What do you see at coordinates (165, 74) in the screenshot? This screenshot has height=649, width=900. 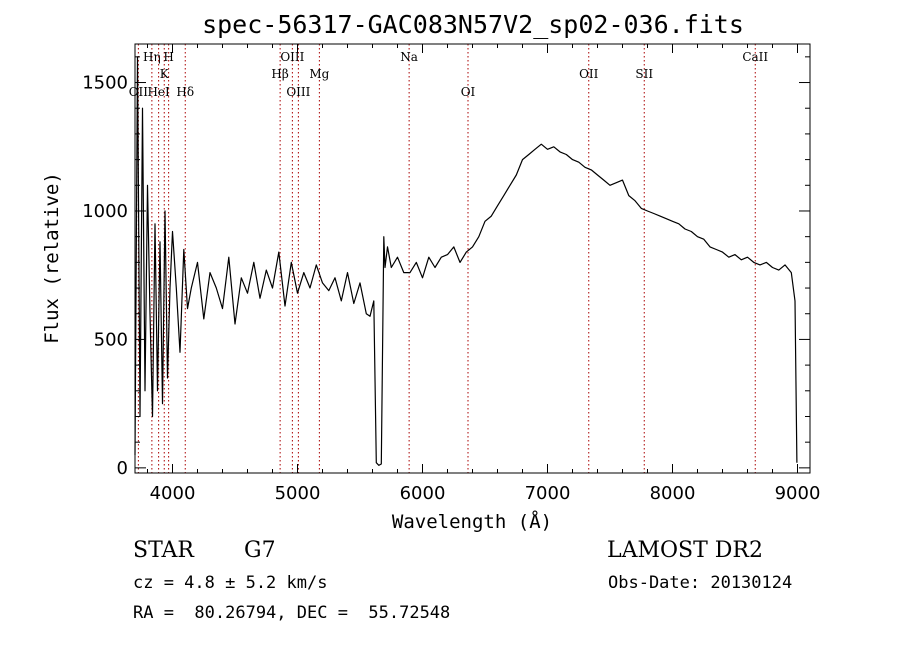 I see `line-marker-label: K` at bounding box center [165, 74].